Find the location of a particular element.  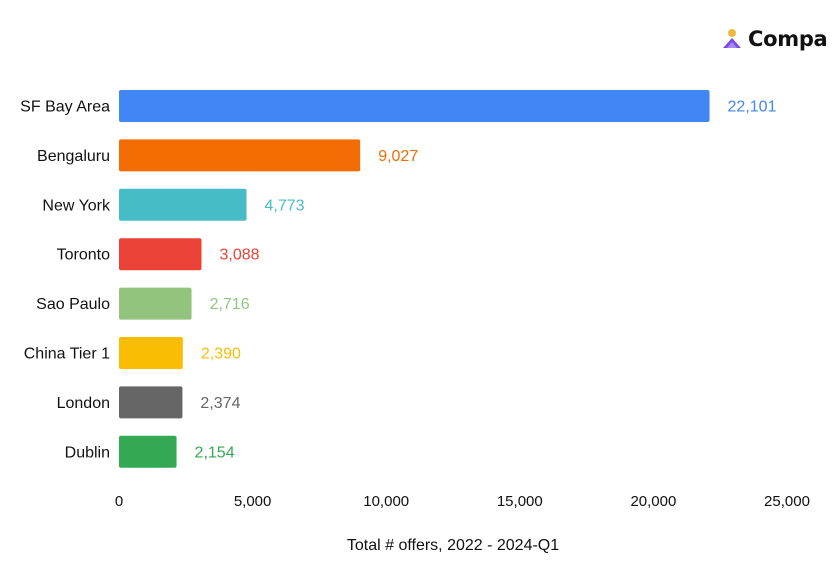

value-label: 2,154 is located at coordinates (215, 452).